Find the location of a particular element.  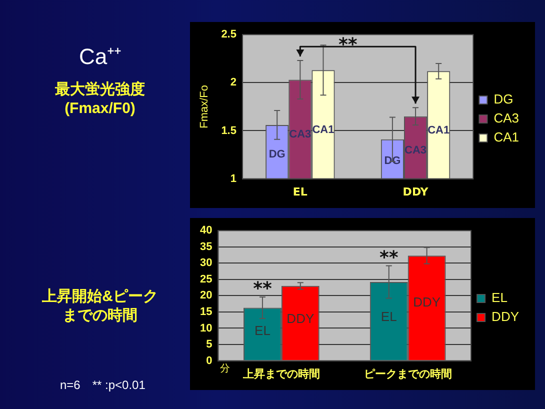

y-tick-label: 25 is located at coordinates (206, 279).